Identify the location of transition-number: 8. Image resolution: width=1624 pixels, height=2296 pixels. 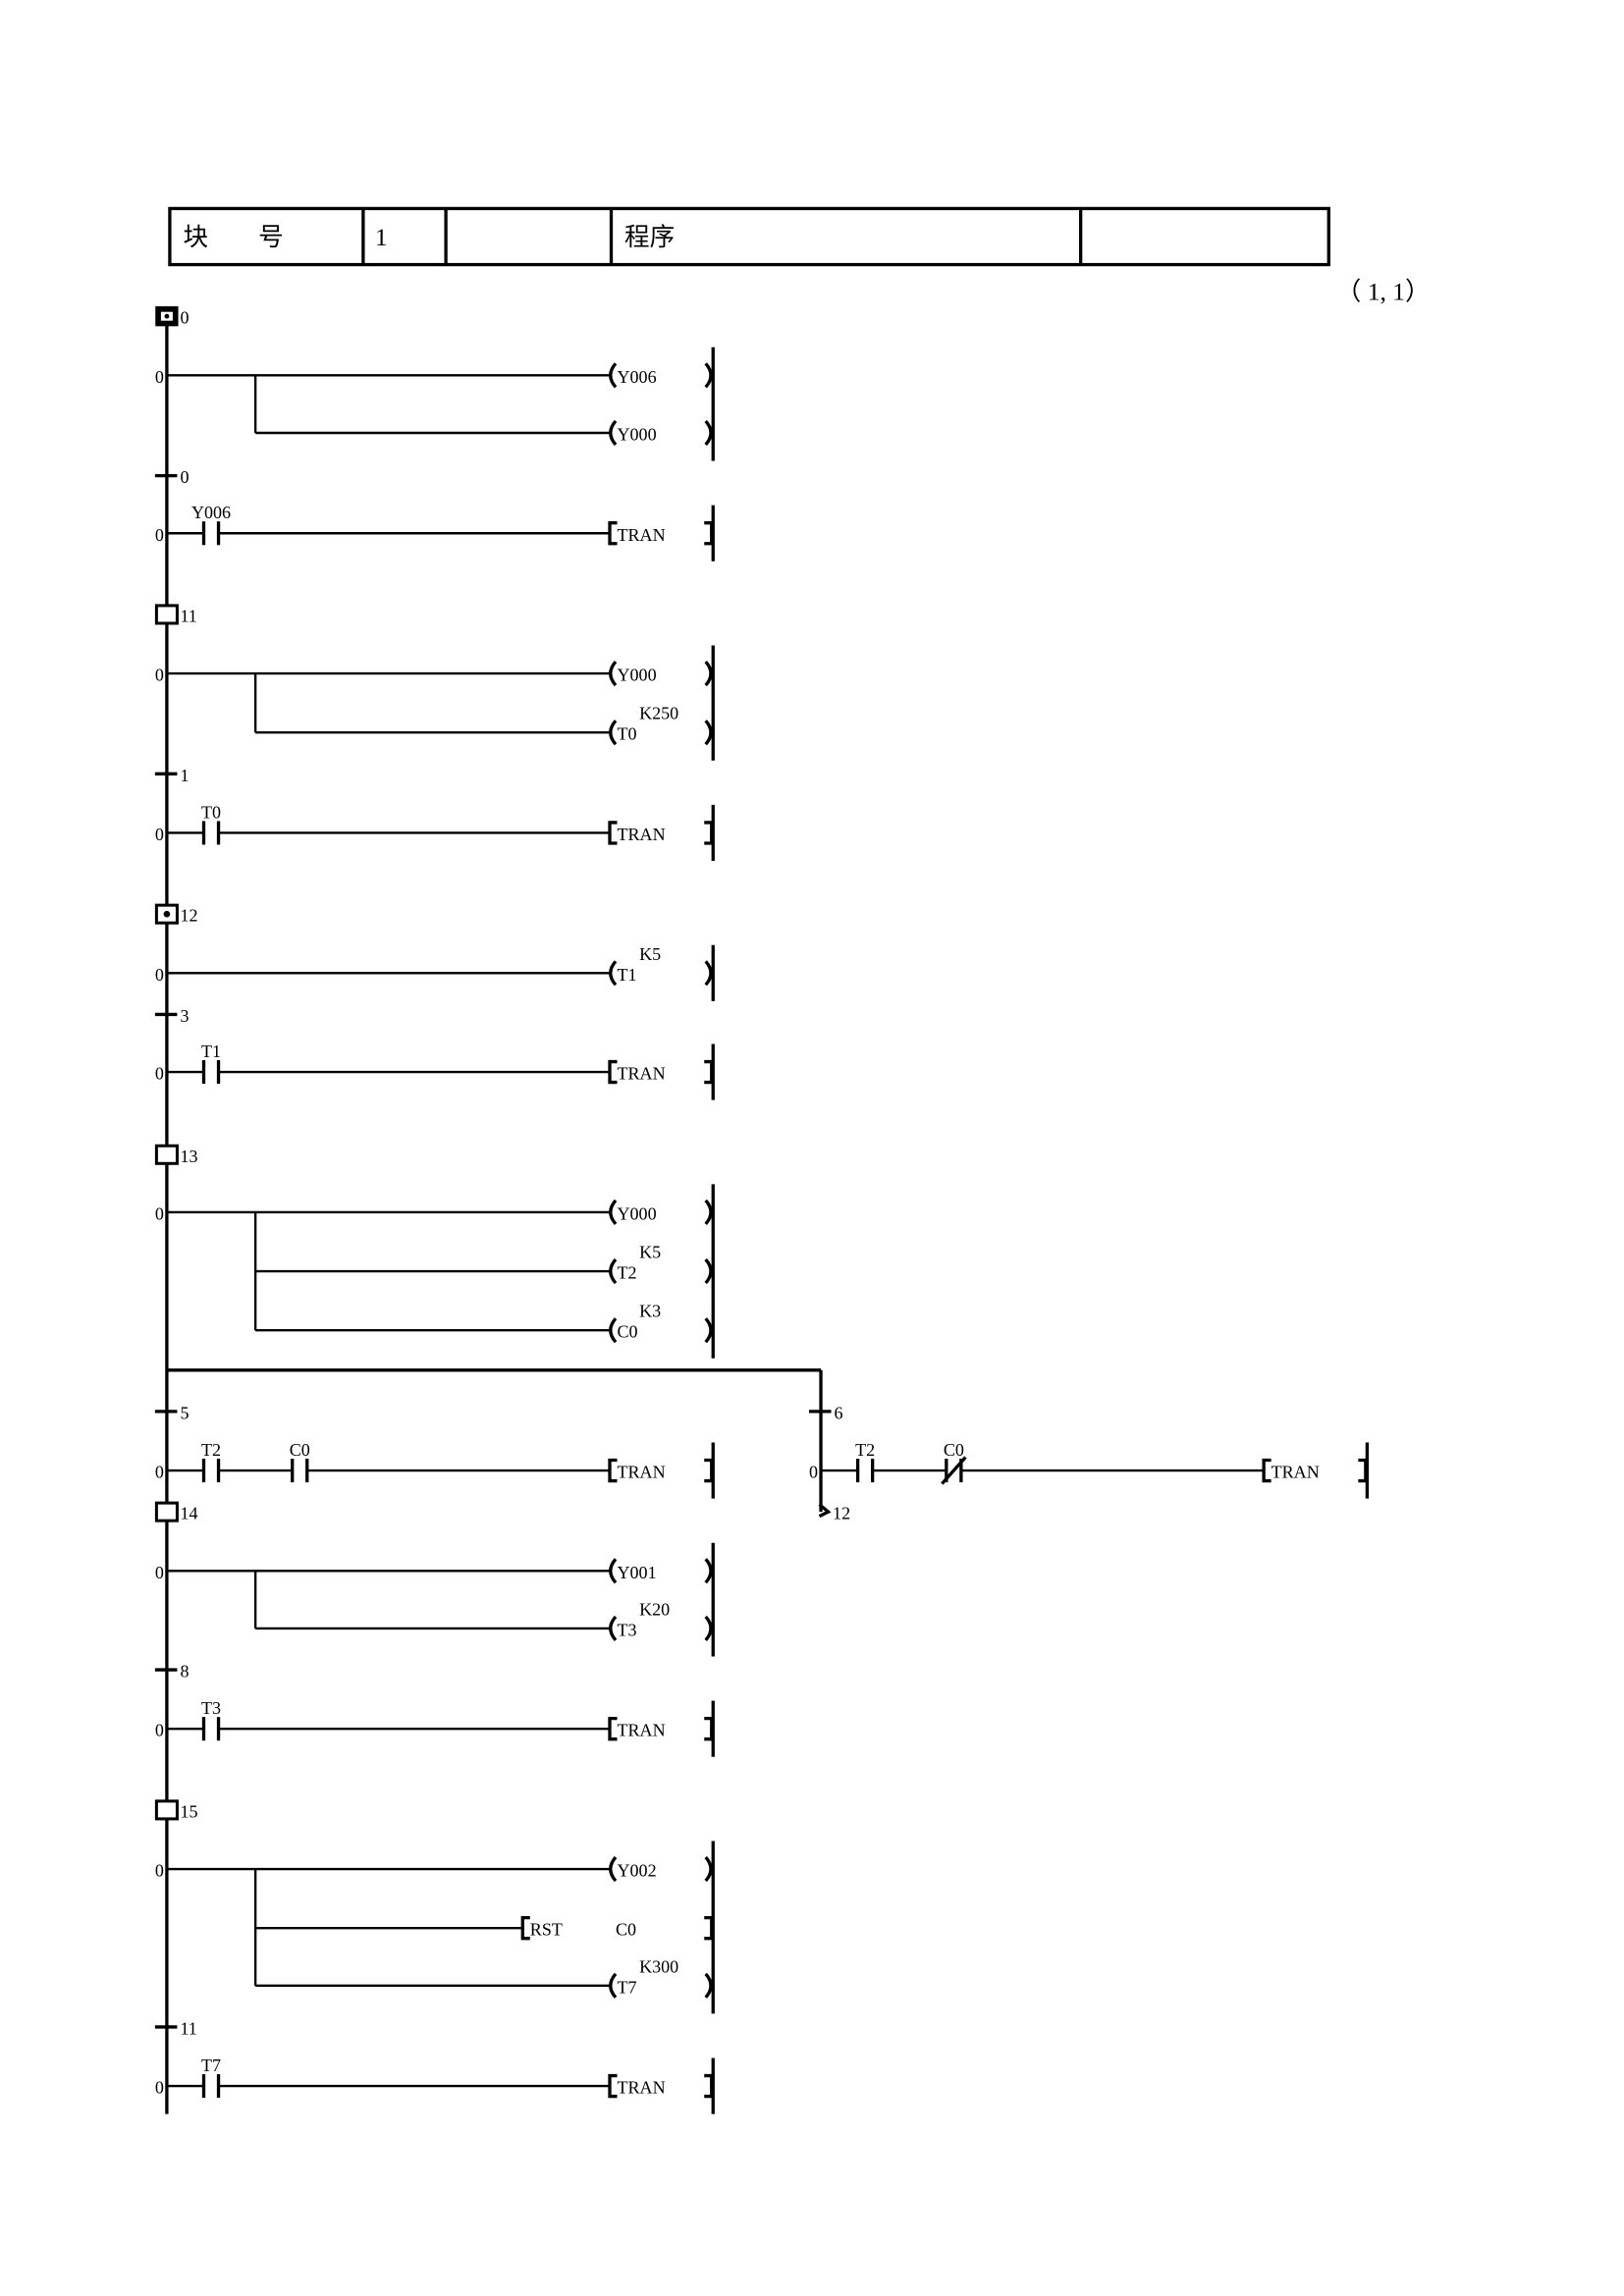
(184, 1672).